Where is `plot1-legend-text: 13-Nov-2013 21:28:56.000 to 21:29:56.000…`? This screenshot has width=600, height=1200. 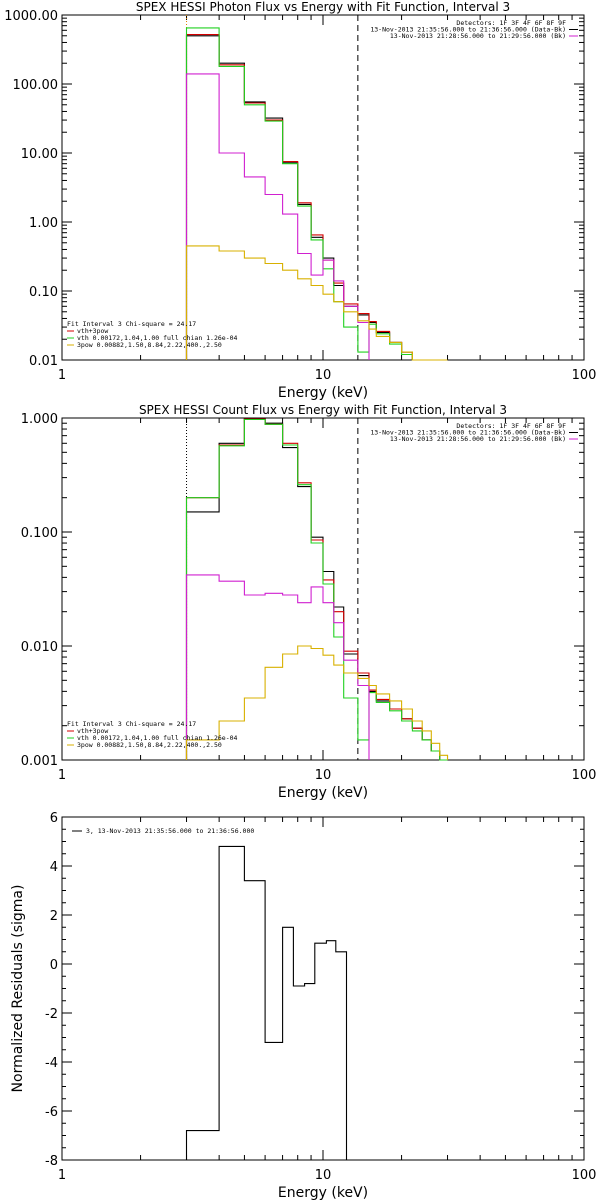 plot1-legend-text: 13-Nov-2013 21:28:56.000 to 21:29:56.000… is located at coordinates (478, 36).